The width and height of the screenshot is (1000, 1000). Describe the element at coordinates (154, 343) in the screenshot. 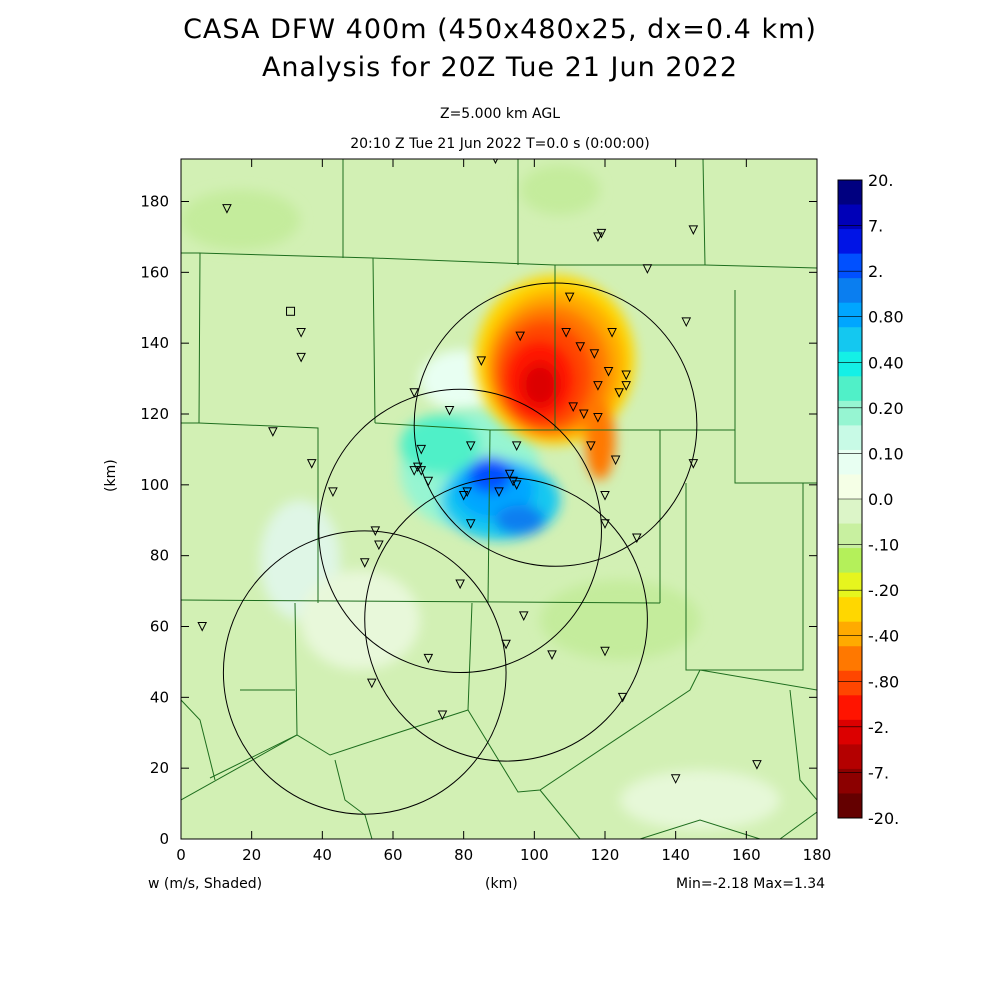

I see `y-tick-label: 140` at that location.